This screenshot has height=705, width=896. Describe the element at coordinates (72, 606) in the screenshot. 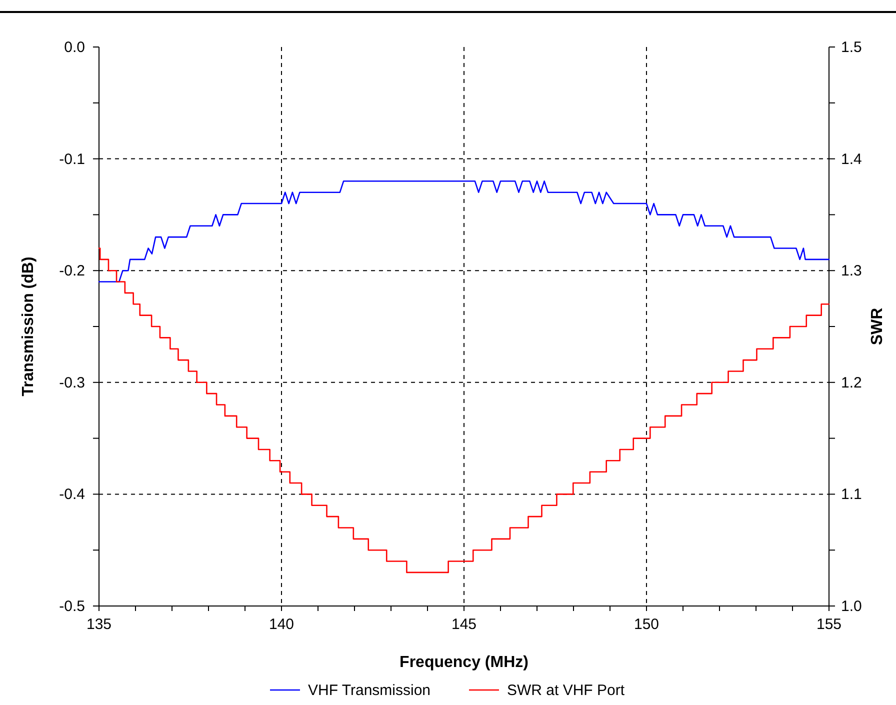

I see `y-tick-label: -0.5` at that location.